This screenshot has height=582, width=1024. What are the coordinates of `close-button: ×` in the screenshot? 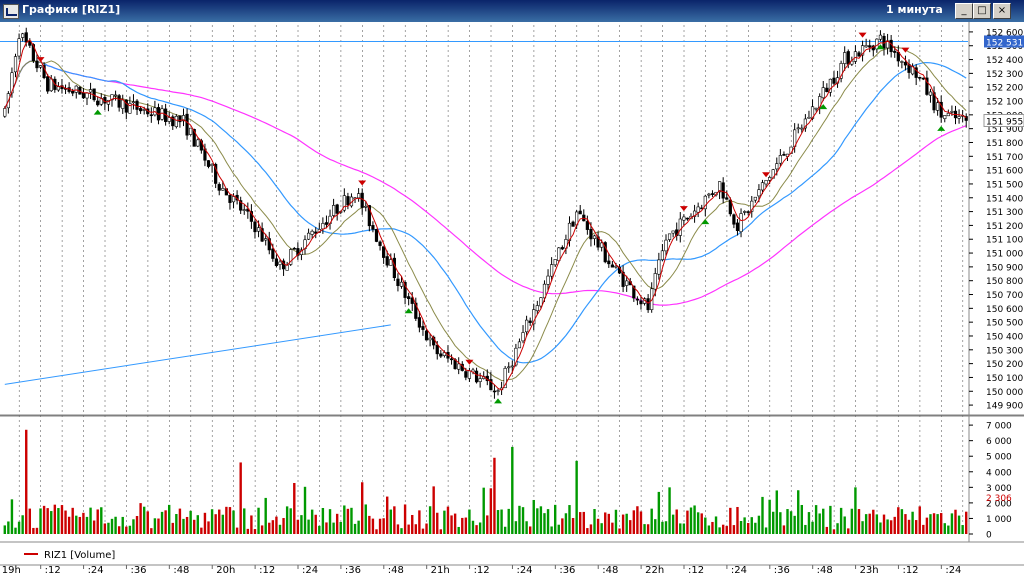 It's located at (1002, 11).